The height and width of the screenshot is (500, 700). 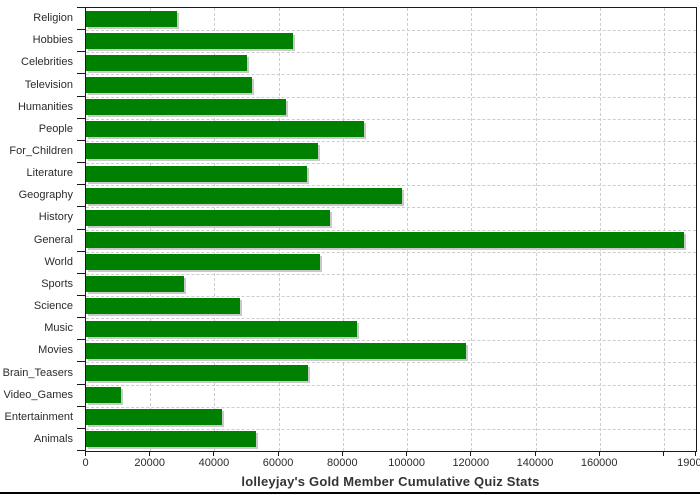 I want to click on y-axis-label: Movies, so click(x=55, y=350).